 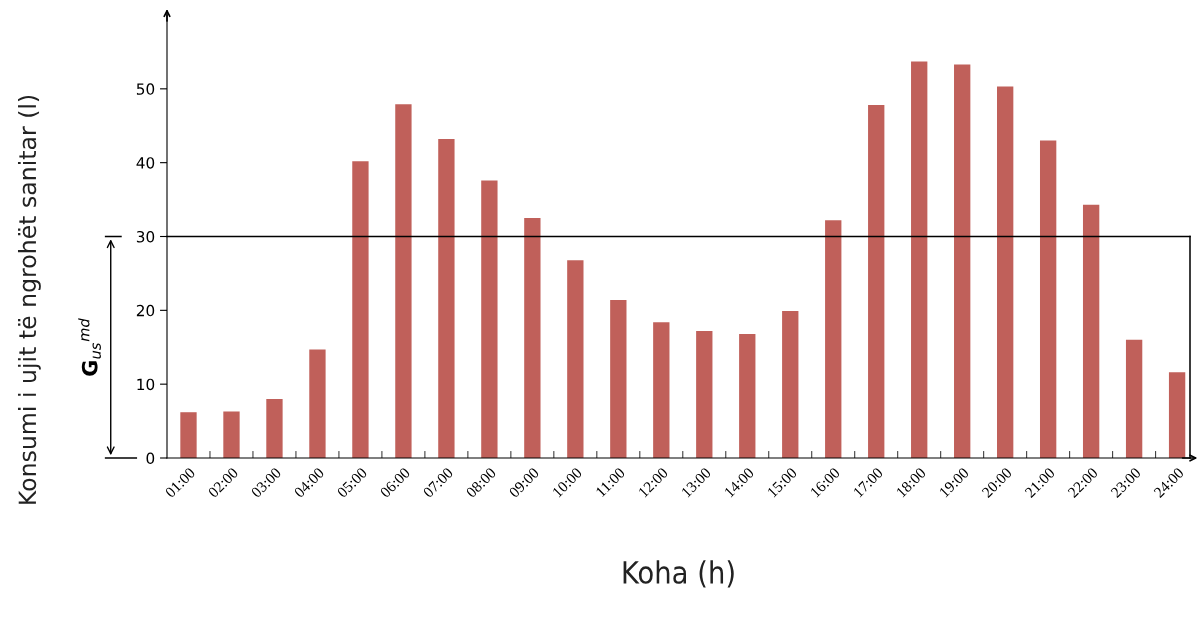 I want to click on y-tick-label: 40, so click(x=145, y=163).